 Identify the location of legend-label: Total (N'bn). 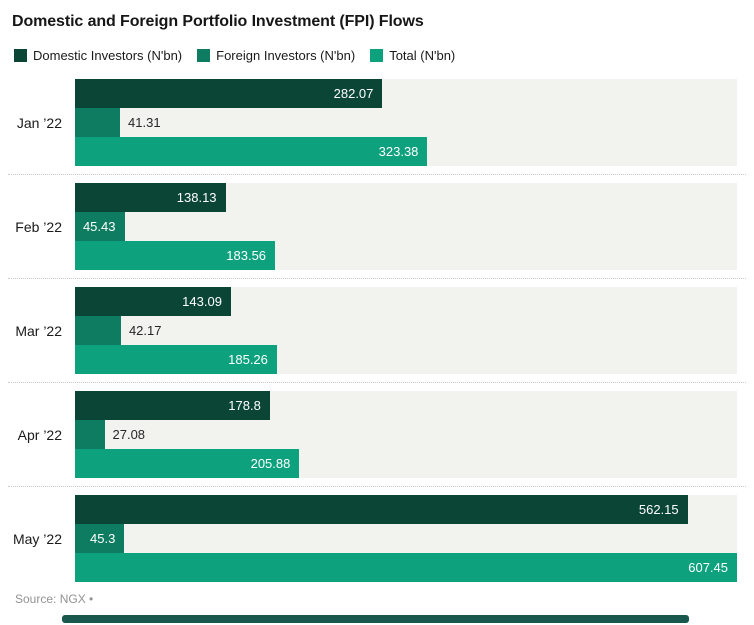
(422, 55).